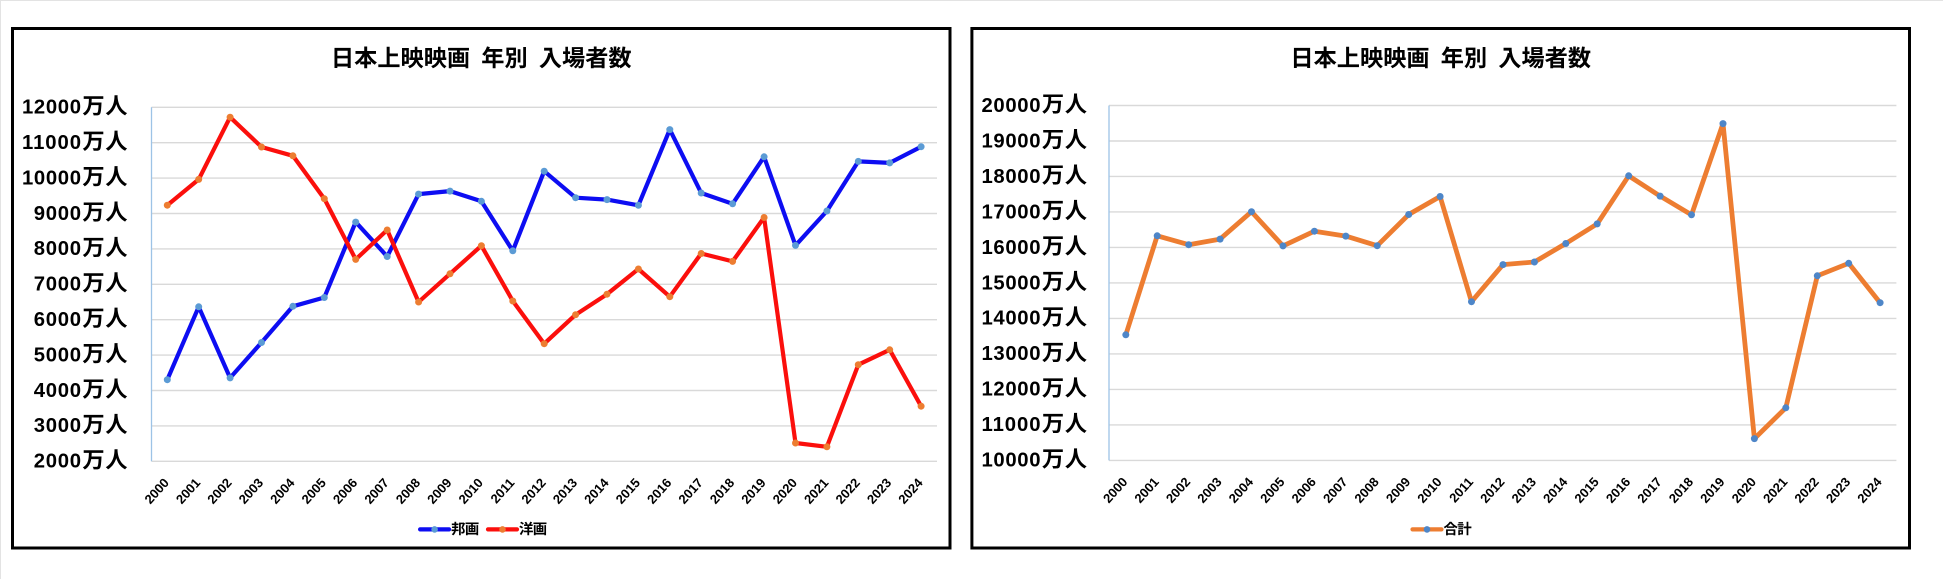  What do you see at coordinates (1011, 177) in the screenshot?
I see `svg-text: 18000` at bounding box center [1011, 177].